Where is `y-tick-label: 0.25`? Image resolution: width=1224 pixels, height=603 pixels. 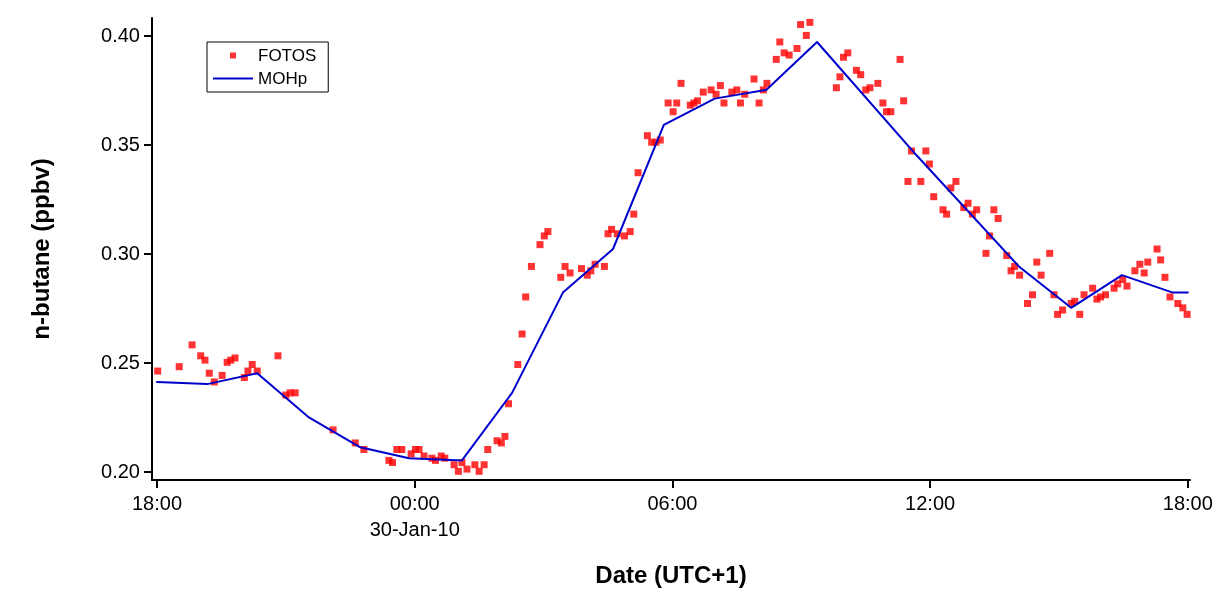
y-tick-label: 0.25 is located at coordinates (120, 362).